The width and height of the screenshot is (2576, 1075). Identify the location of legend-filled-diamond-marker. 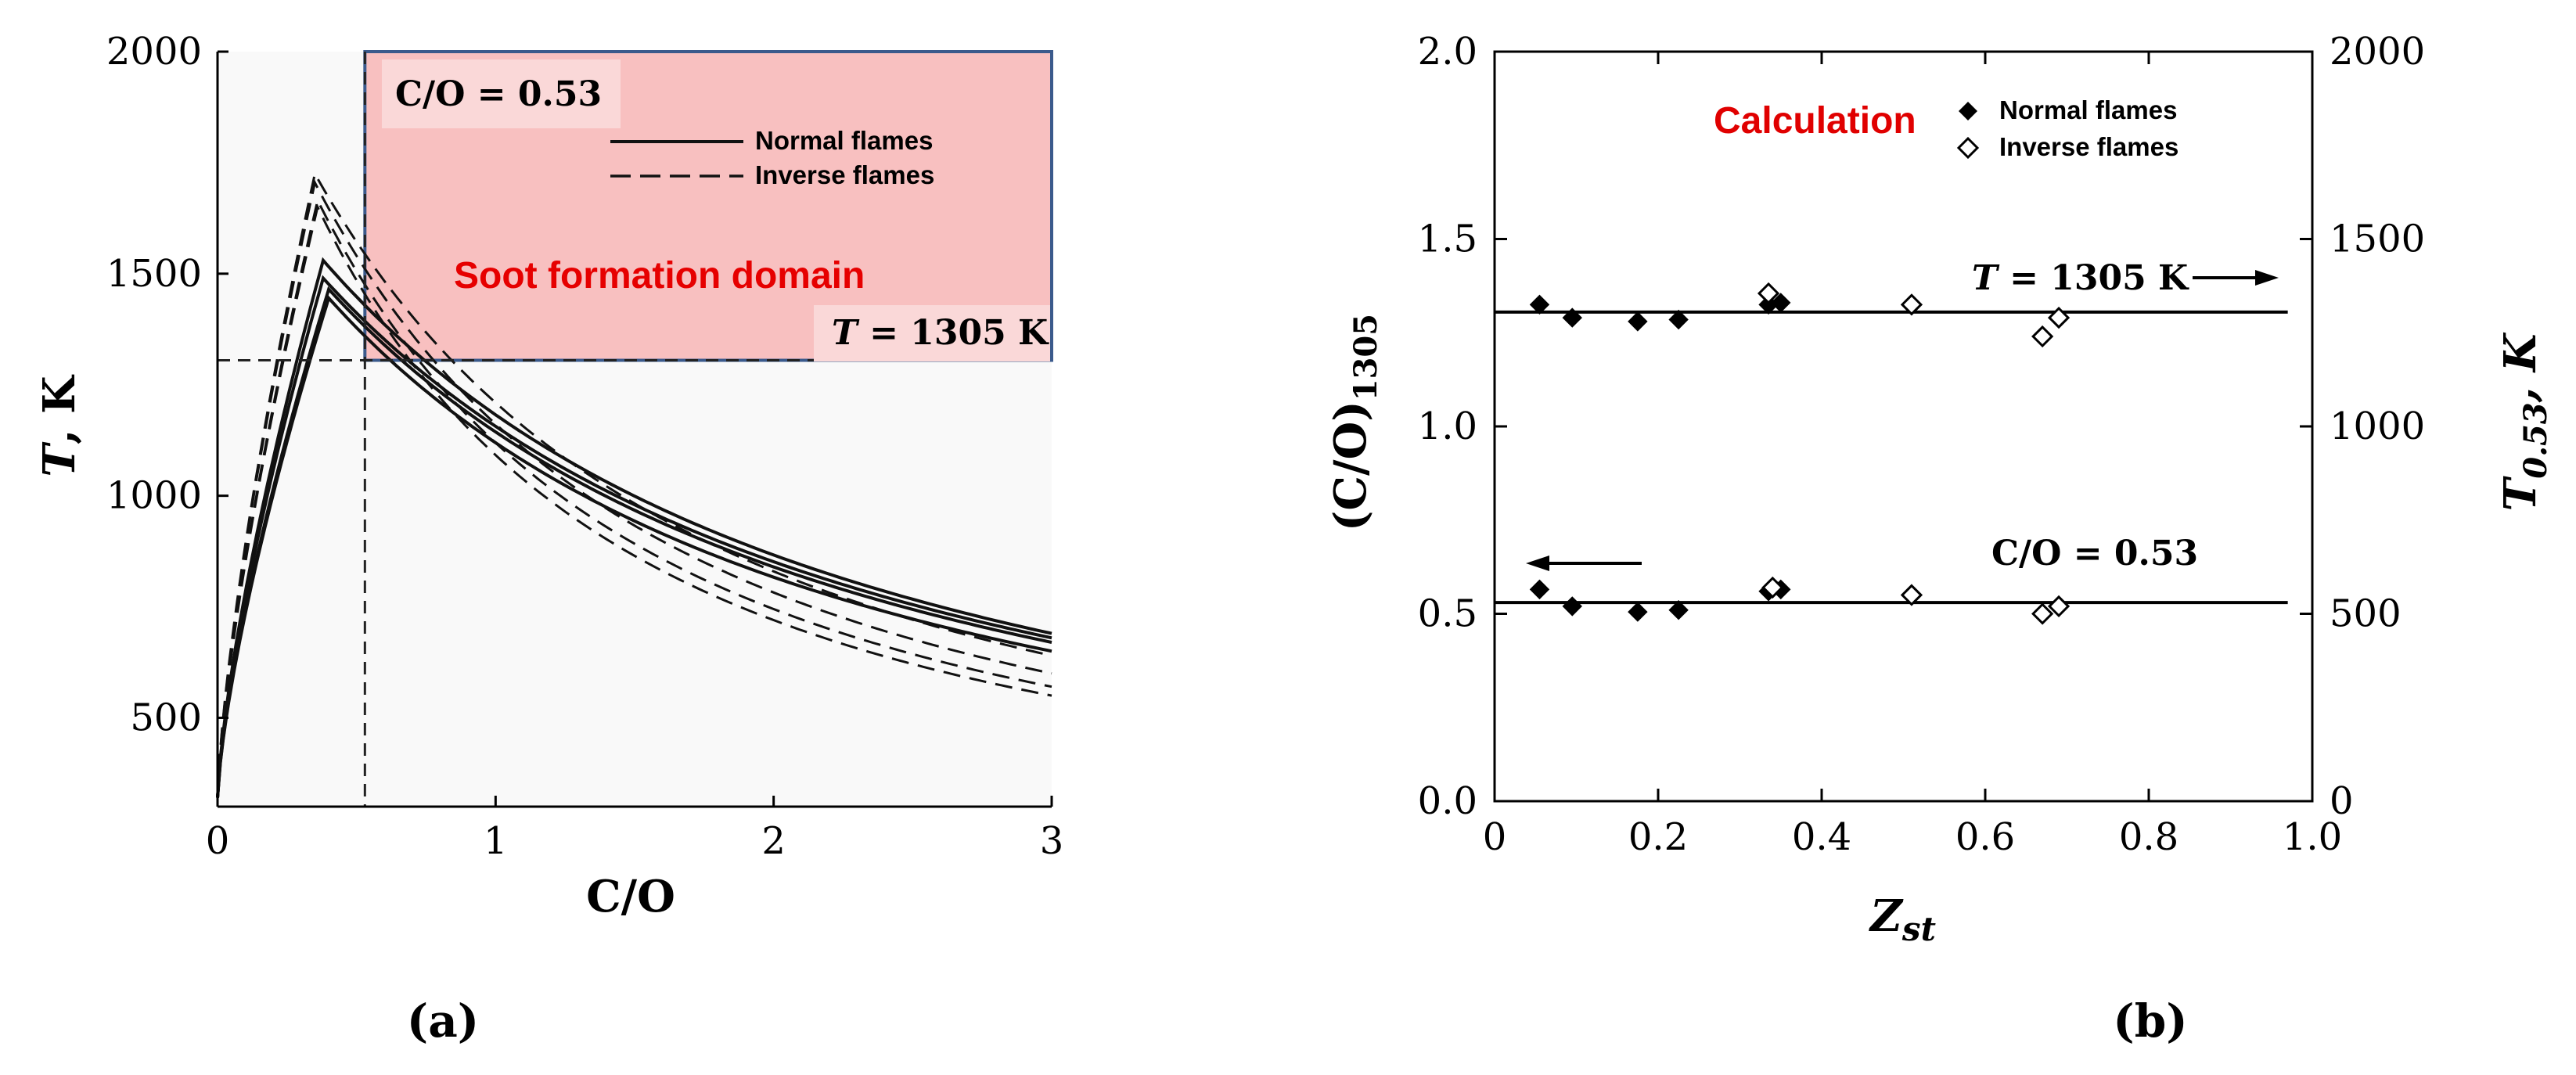
(1968, 111).